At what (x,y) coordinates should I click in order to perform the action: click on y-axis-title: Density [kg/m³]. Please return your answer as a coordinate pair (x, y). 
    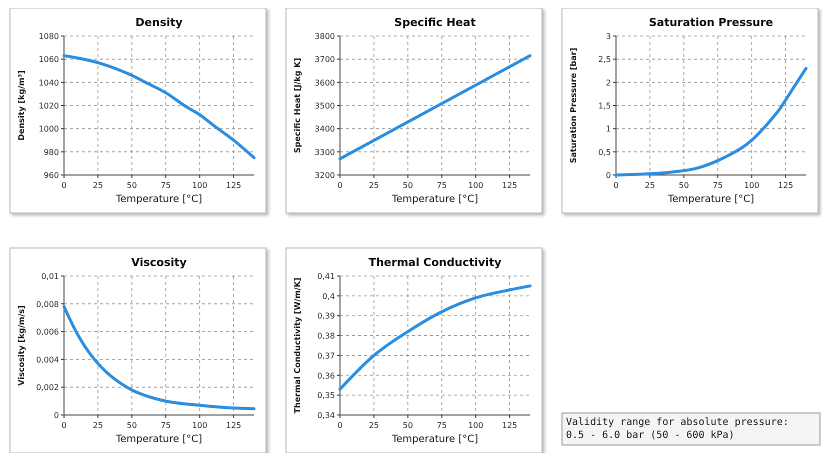
    Looking at the image, I should click on (21, 105).